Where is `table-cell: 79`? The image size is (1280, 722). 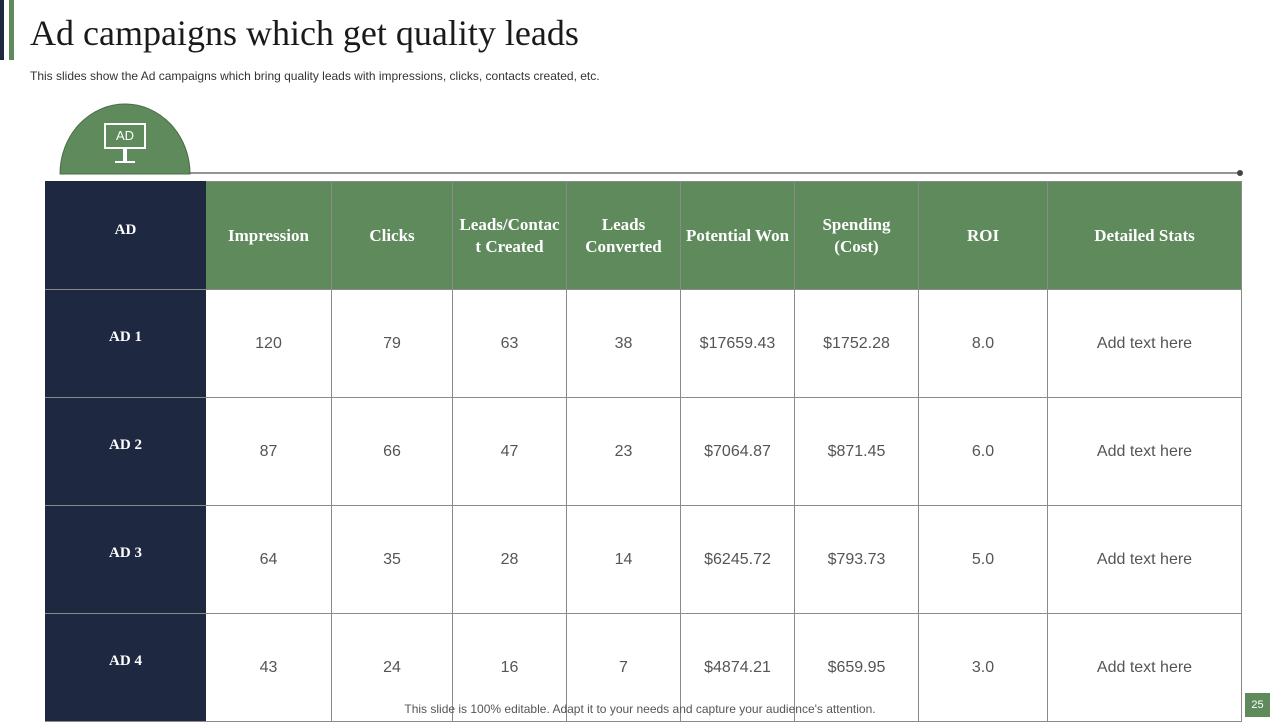 table-cell: 79 is located at coordinates (392, 343).